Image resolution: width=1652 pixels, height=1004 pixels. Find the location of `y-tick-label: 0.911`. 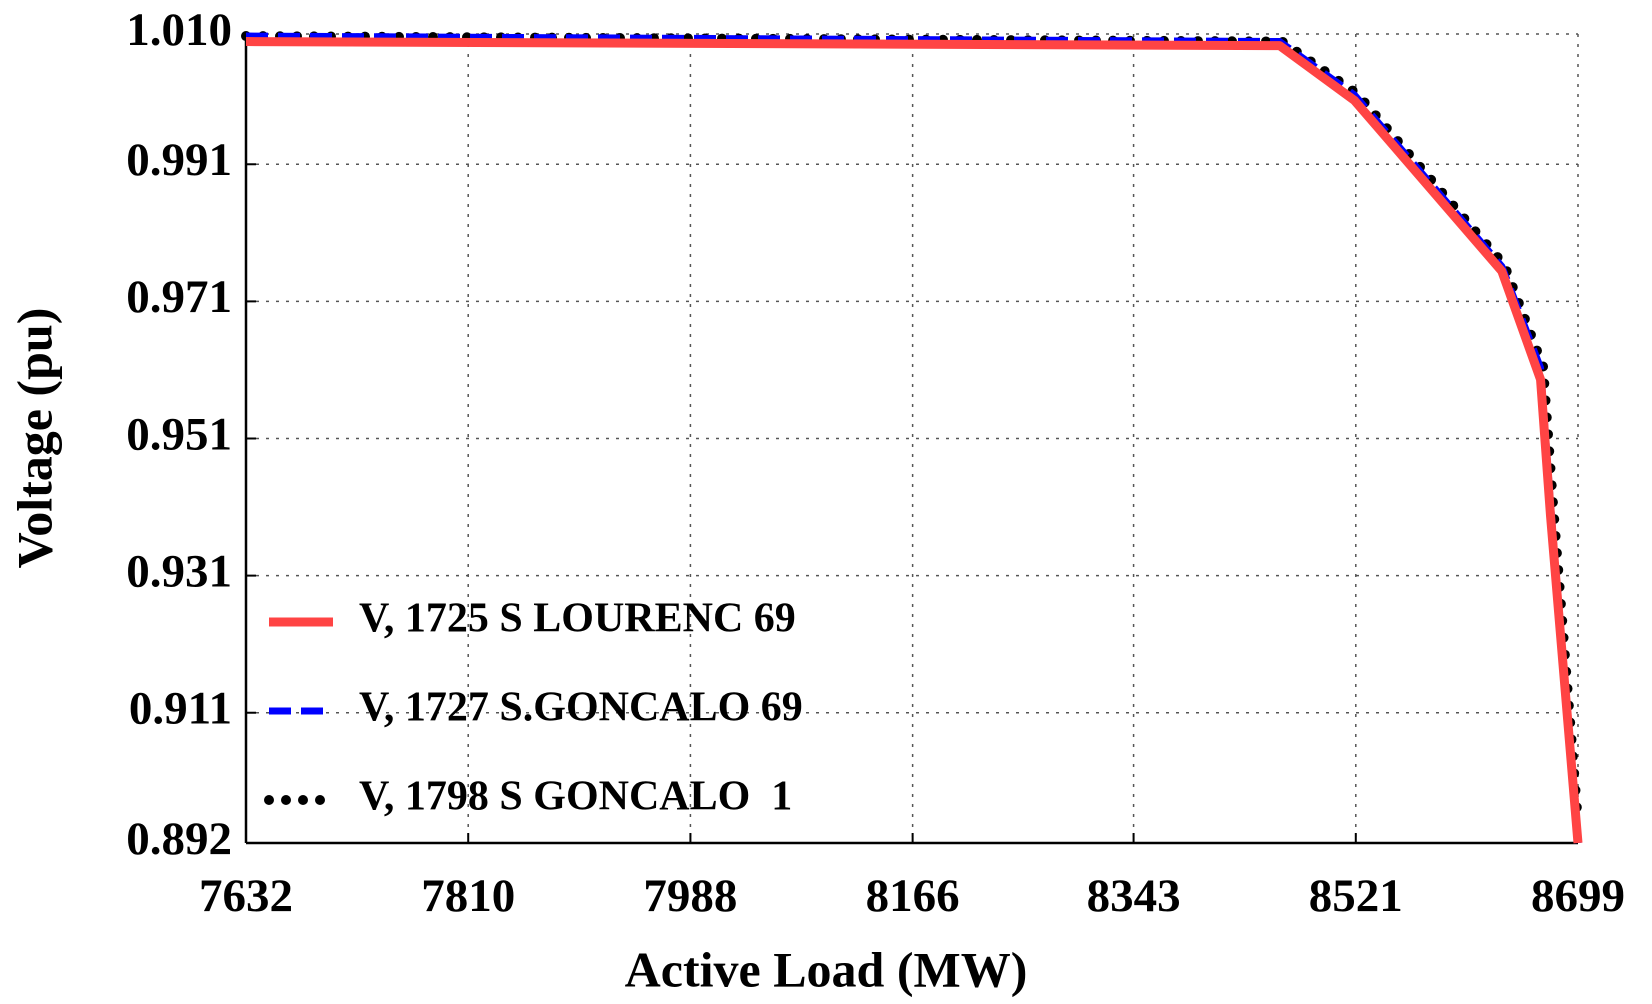

y-tick-label: 0.911 is located at coordinates (180, 709).